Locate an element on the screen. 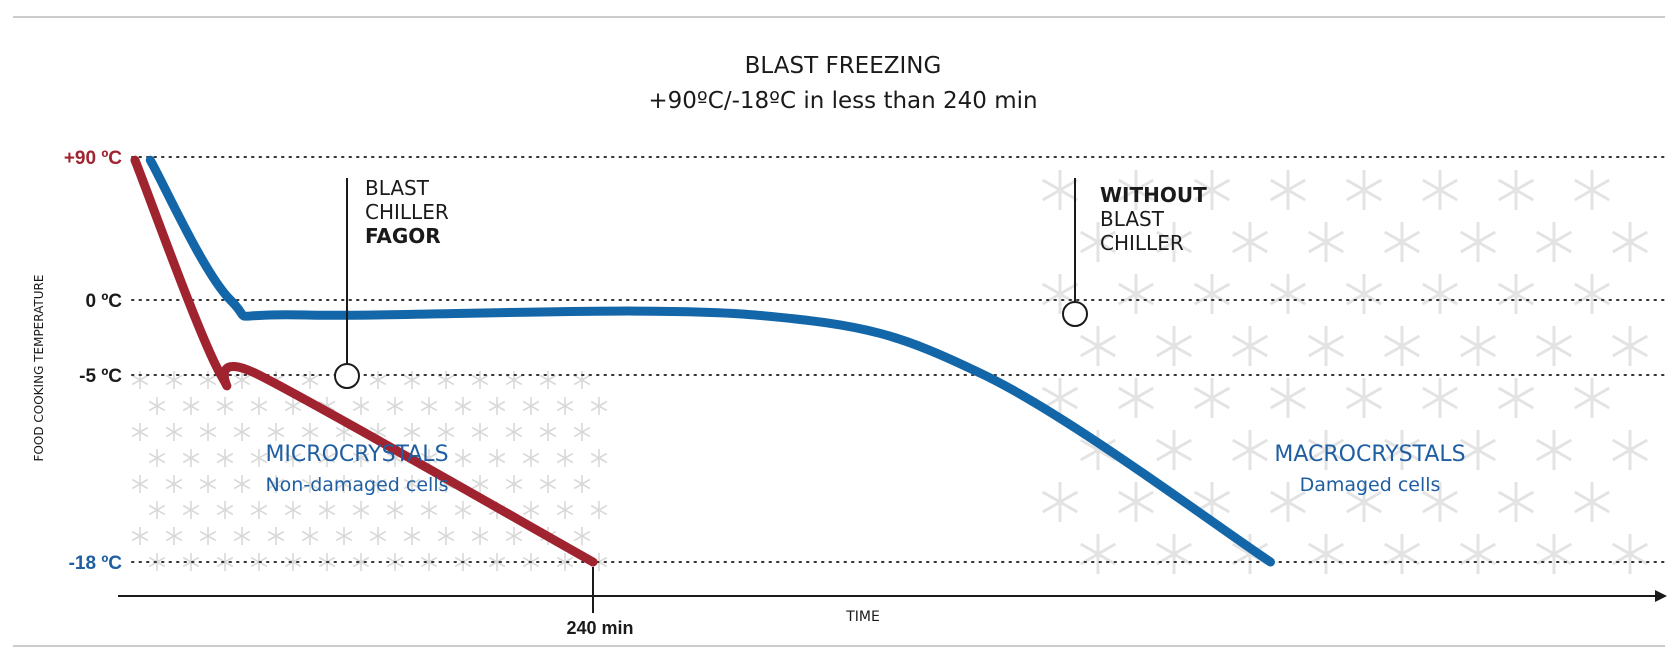 The image size is (1678, 660). y-axis-label: FOOD COOKING TEMPERATURE is located at coordinates (39, 368).